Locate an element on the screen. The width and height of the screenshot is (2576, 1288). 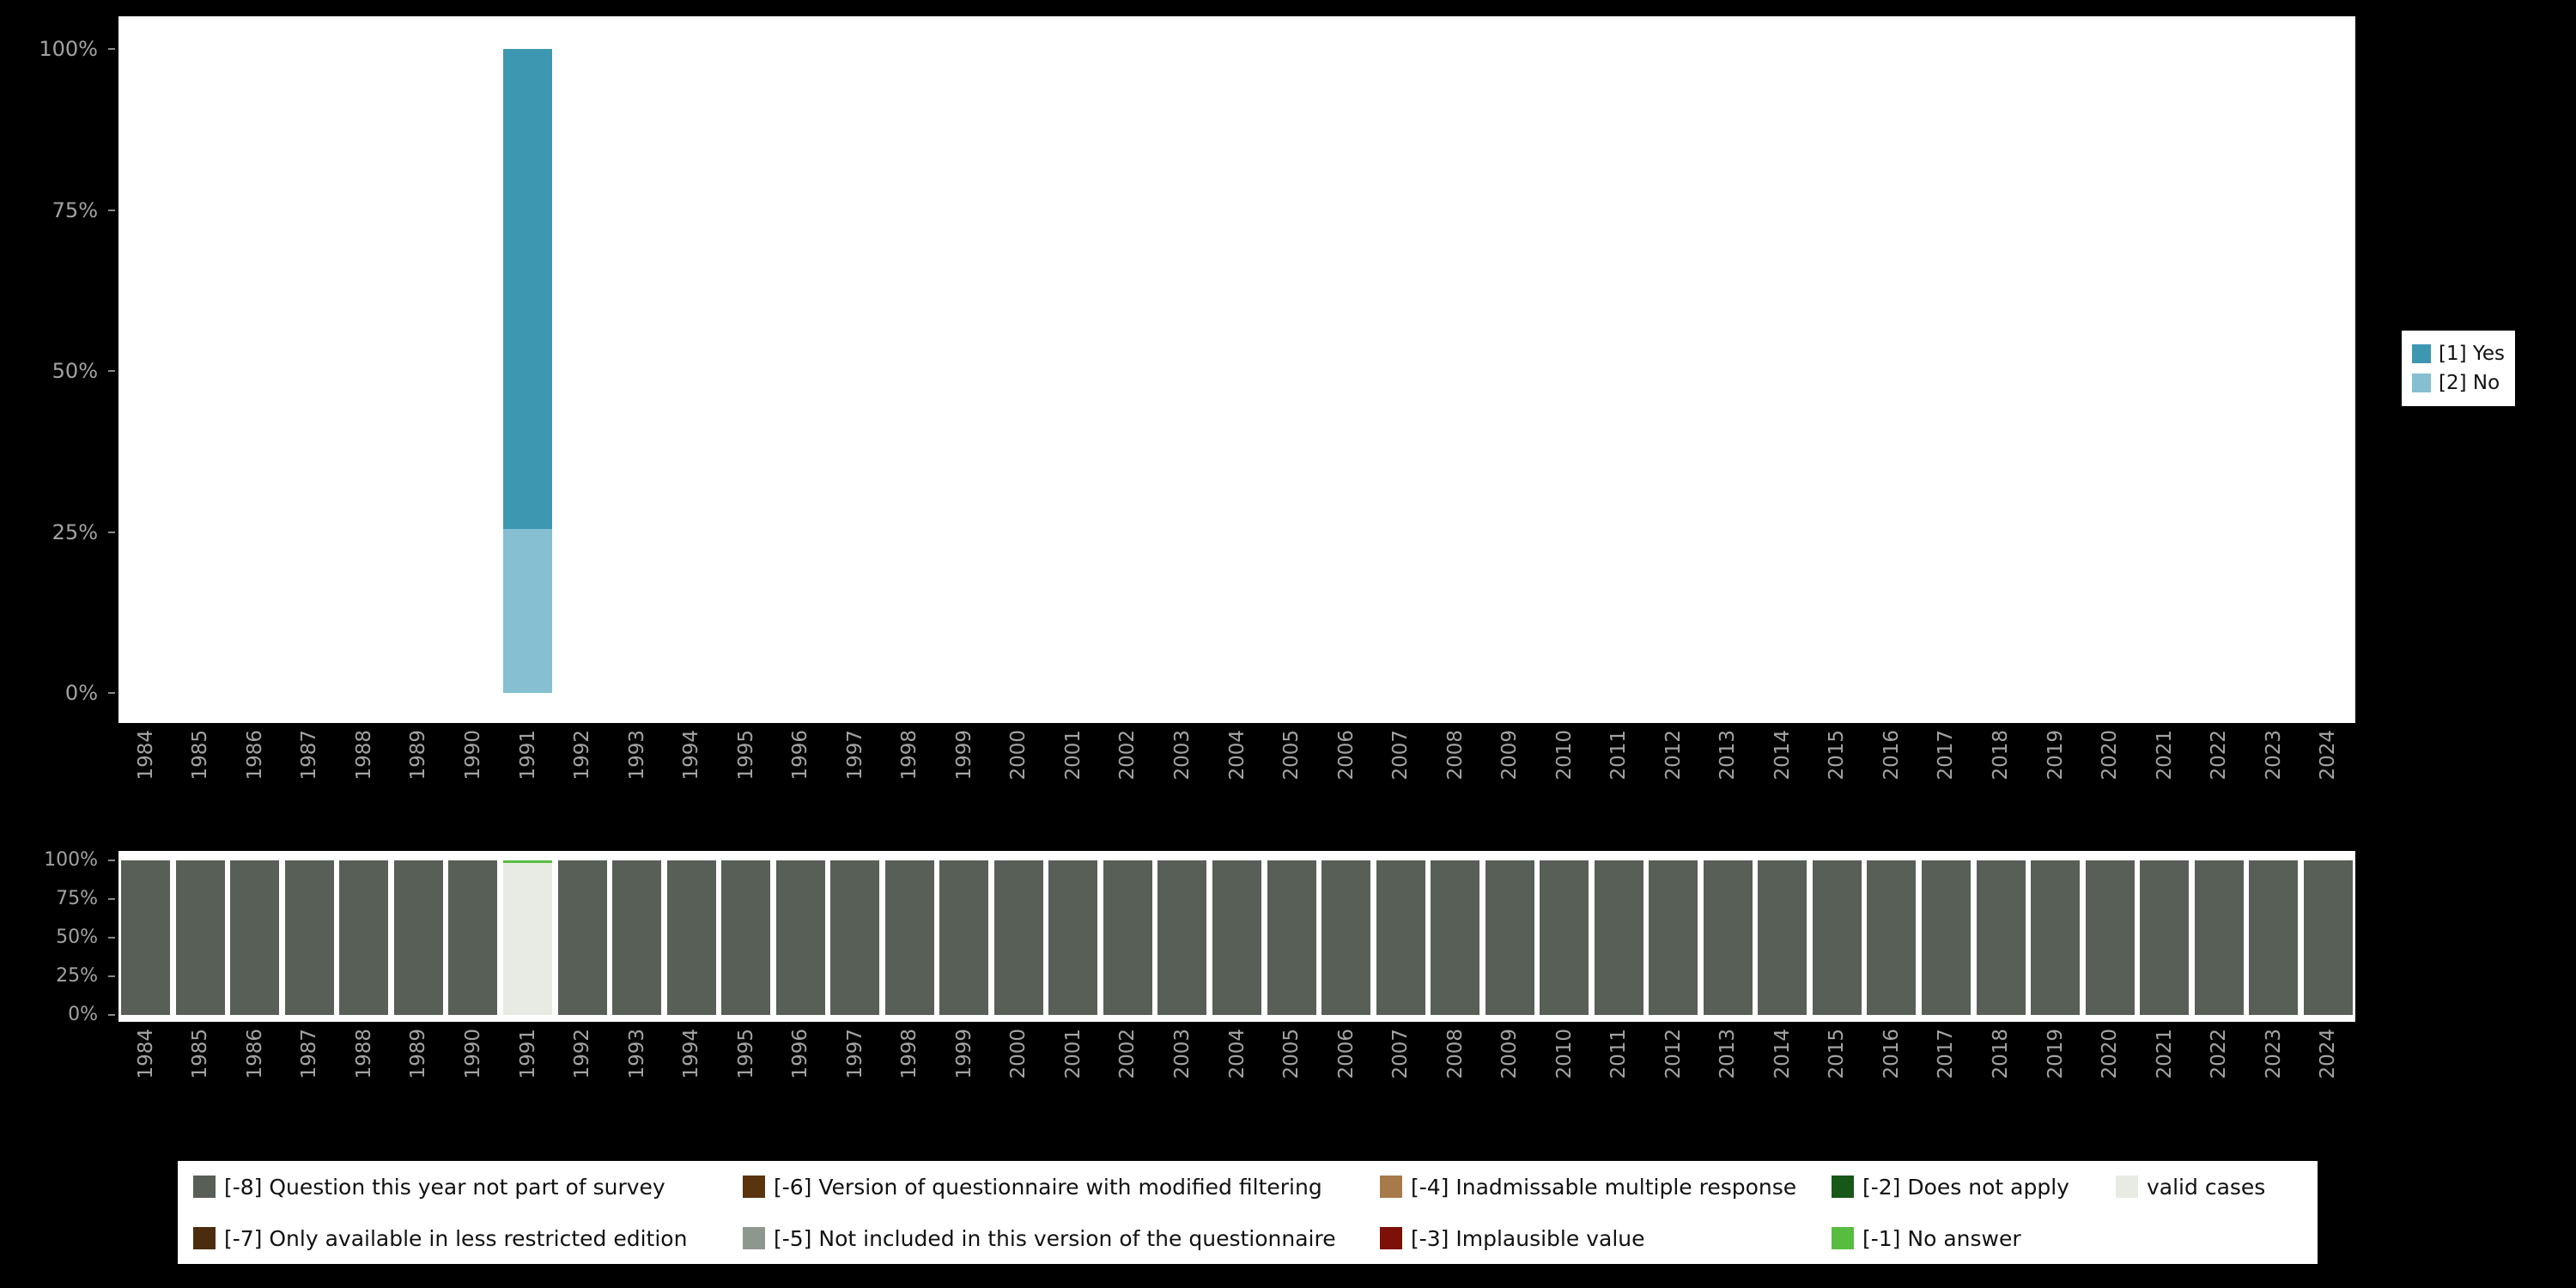
x-tick-label: 2009 is located at coordinates (1510, 1054).